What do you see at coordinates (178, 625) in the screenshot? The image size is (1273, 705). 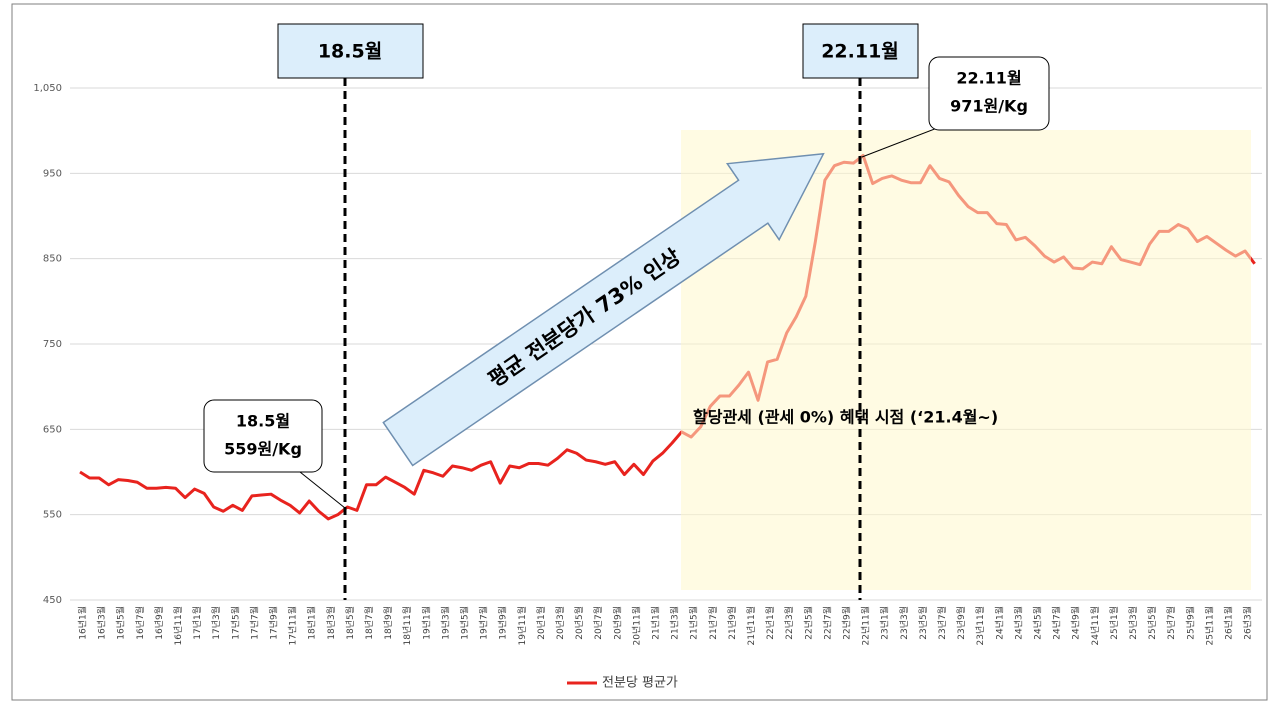 I see `x-tick-label: 16년11월` at bounding box center [178, 625].